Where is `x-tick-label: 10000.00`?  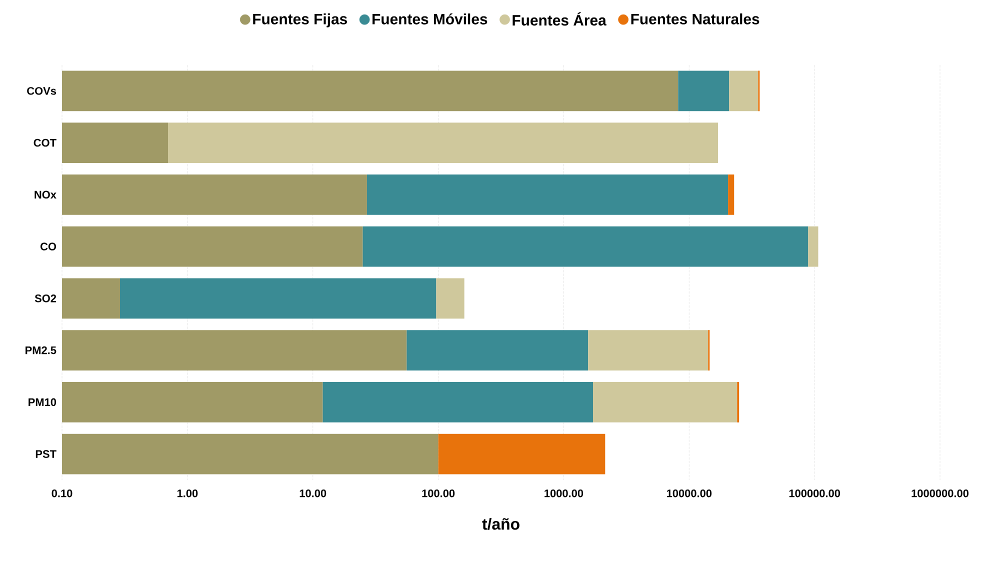
x-tick-label: 10000.00 is located at coordinates (689, 494).